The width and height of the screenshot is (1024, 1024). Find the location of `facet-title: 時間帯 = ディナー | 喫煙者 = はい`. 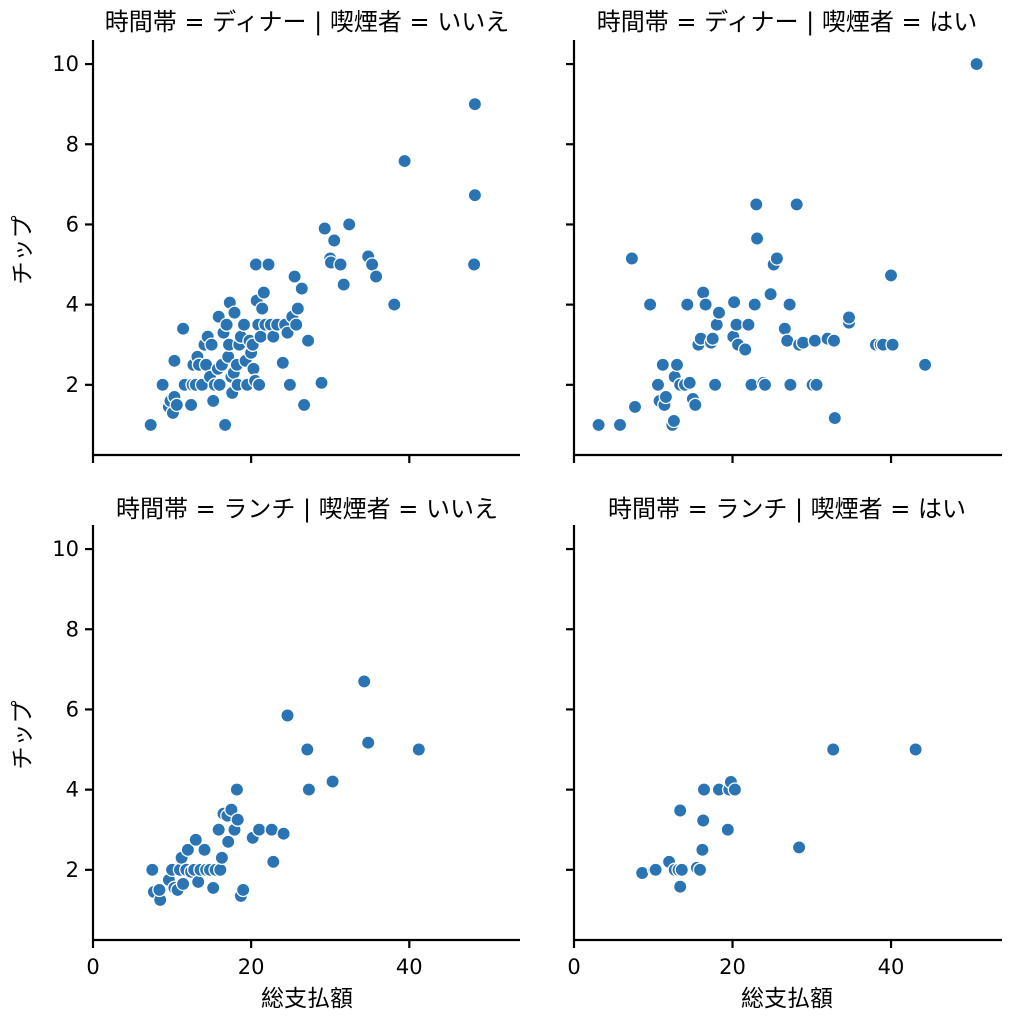

facet-title: 時間帯 = ディナー | 喫煙者 = はい is located at coordinates (787, 22).